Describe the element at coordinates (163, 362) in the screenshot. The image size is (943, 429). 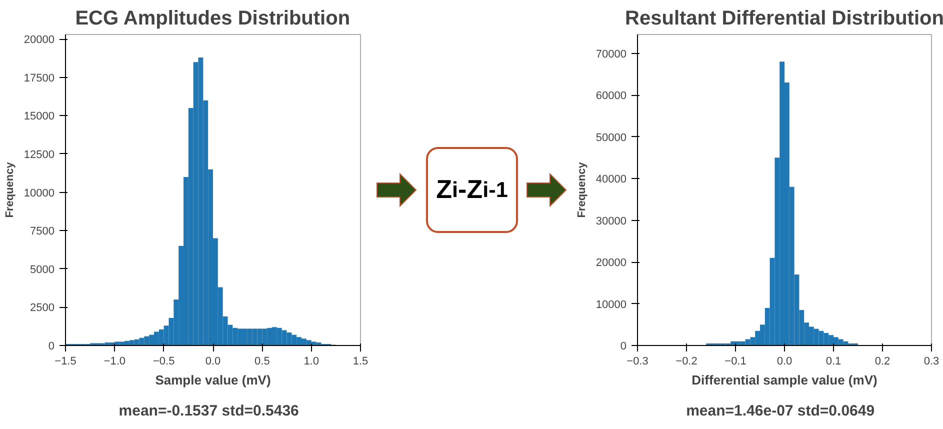
I see `x-tick-label: −0.5` at that location.